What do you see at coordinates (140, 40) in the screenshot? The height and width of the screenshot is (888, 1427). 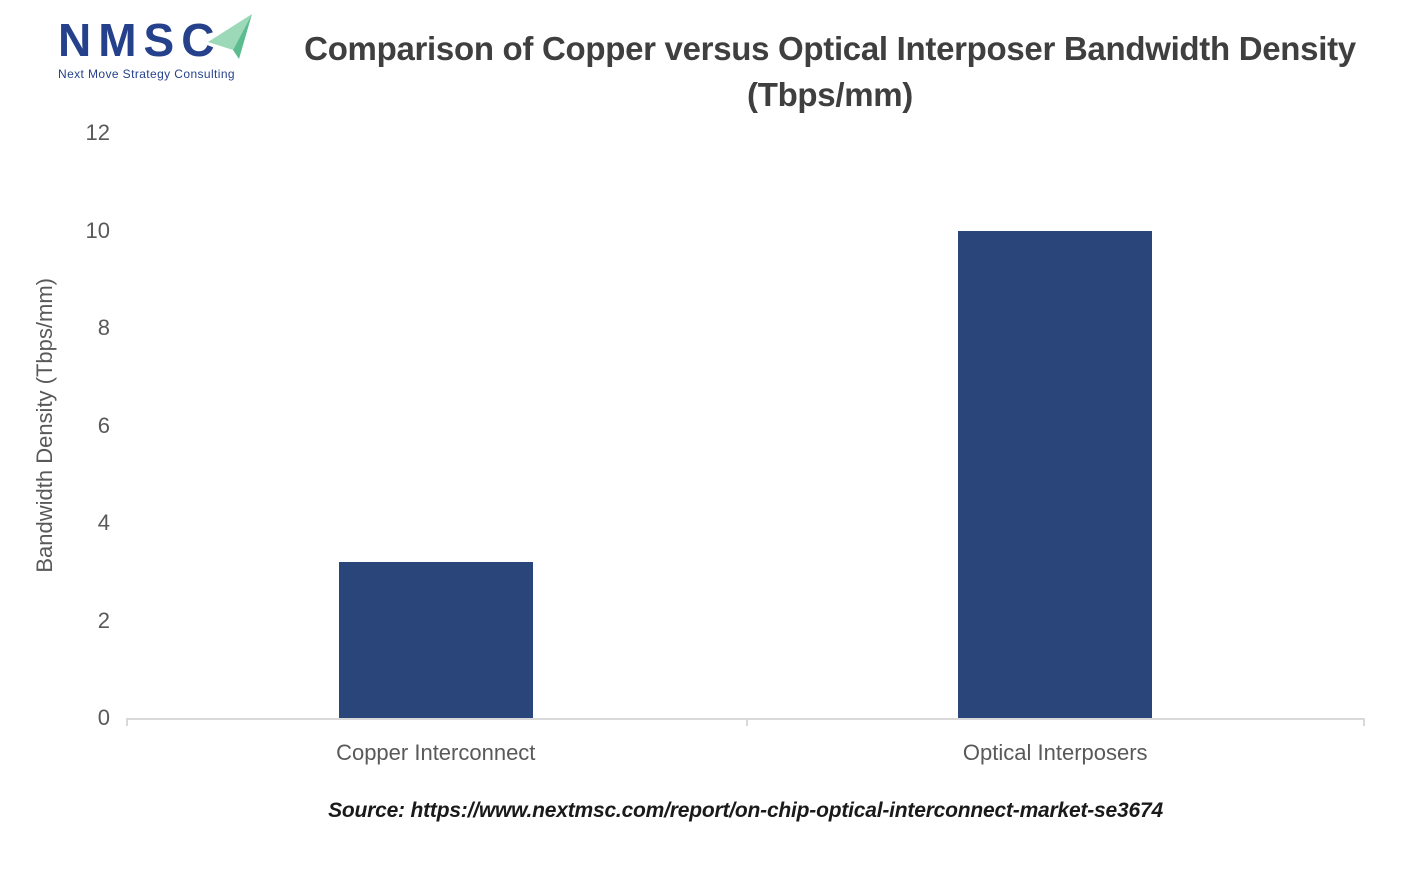 I see `logo-acronym-text: NMSC` at bounding box center [140, 40].